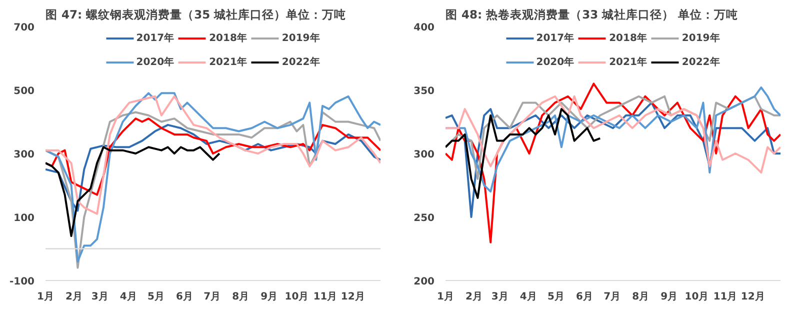 Image resolution: width=808 pixels, height=311 pixels. Describe the element at coordinates (424, 282) in the screenshot. I see `y-tick-label: 200` at that location.